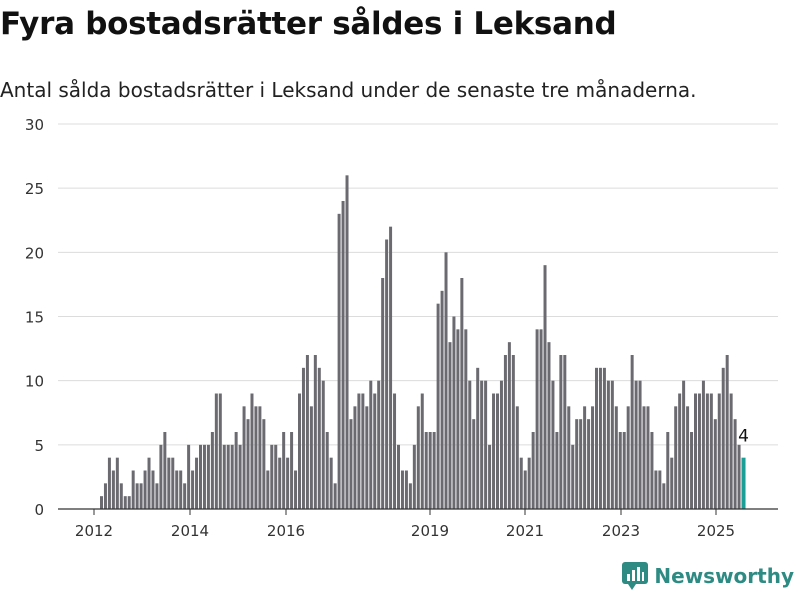  Describe the element at coordinates (190, 531) in the screenshot. I see `x-tick-label: 2014` at that location.